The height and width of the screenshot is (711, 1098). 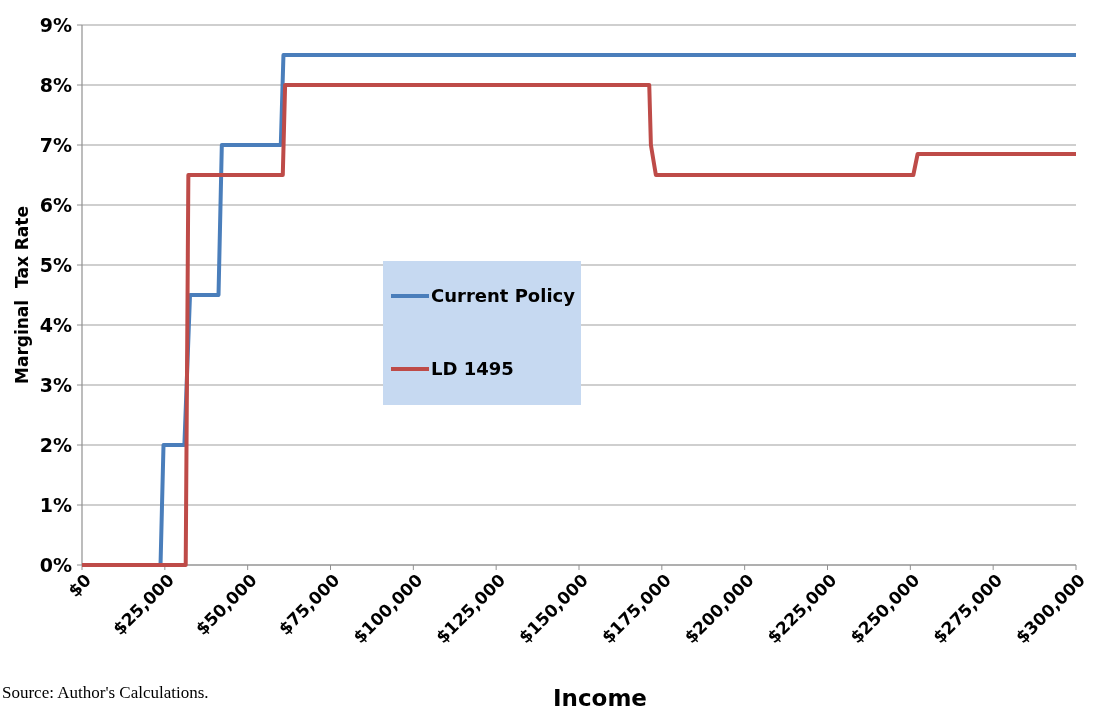 I want to click on y-tick-label: 0%, so click(x=55, y=564).